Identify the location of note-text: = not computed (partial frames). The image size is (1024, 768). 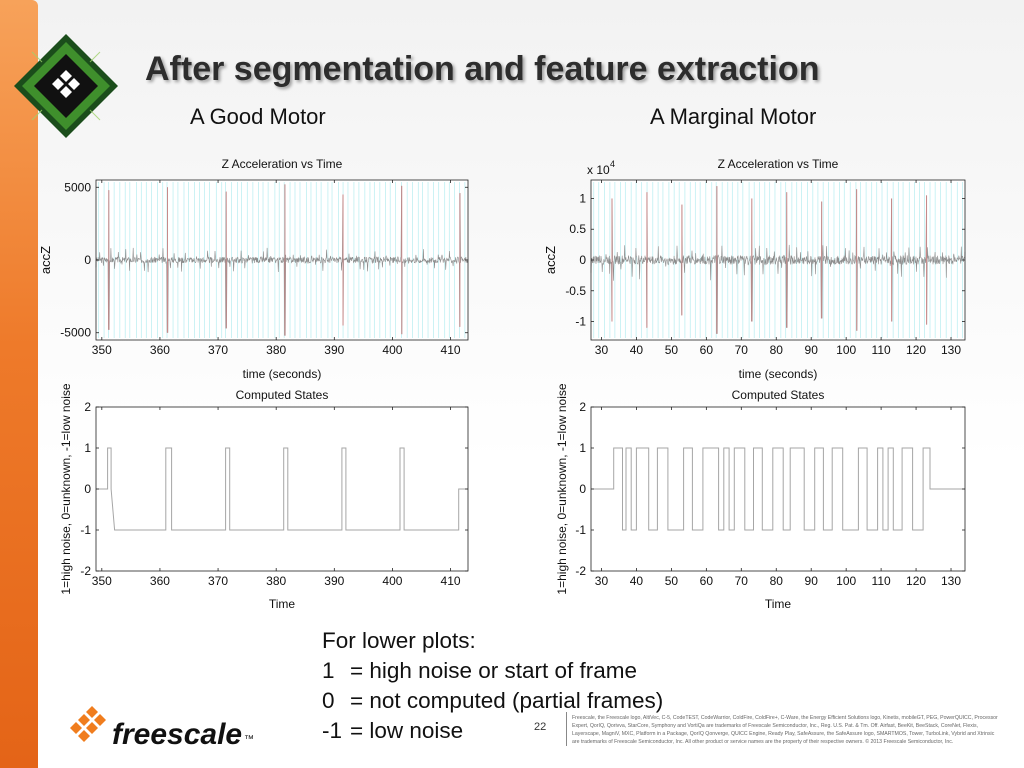
(507, 700).